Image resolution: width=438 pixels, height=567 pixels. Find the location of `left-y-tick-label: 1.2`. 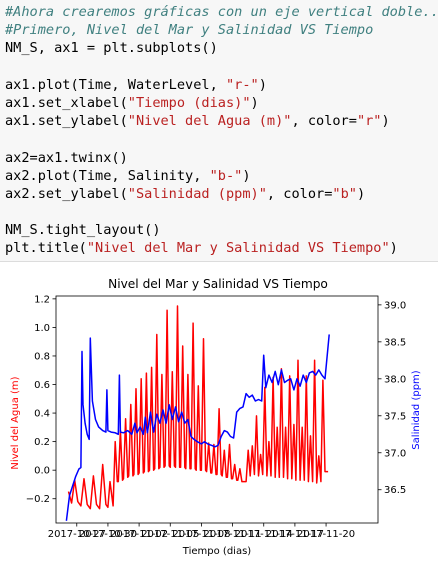

left-y-tick-label: 1.2 is located at coordinates (42, 299).